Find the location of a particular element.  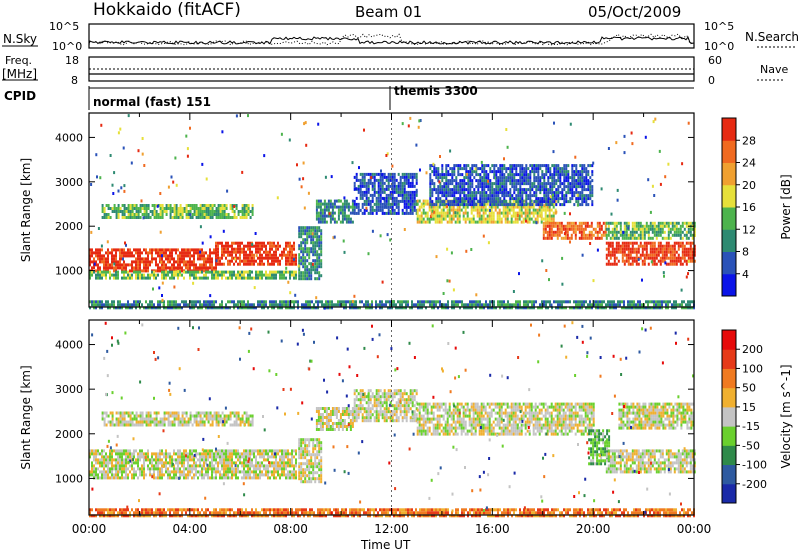

colorbar-title: Velocity [m s^-1] is located at coordinates (786, 416).